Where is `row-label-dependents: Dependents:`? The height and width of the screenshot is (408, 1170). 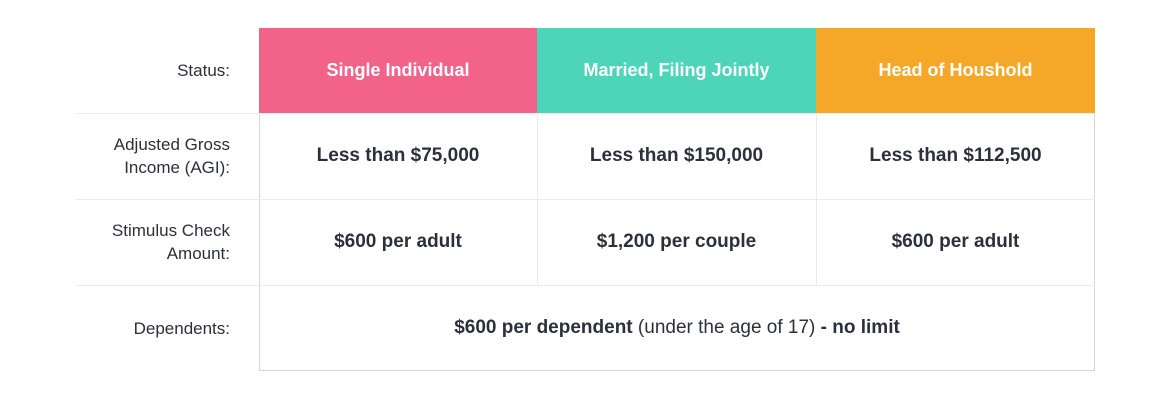
row-label-dependents: Dependents: is located at coordinates (181, 328).